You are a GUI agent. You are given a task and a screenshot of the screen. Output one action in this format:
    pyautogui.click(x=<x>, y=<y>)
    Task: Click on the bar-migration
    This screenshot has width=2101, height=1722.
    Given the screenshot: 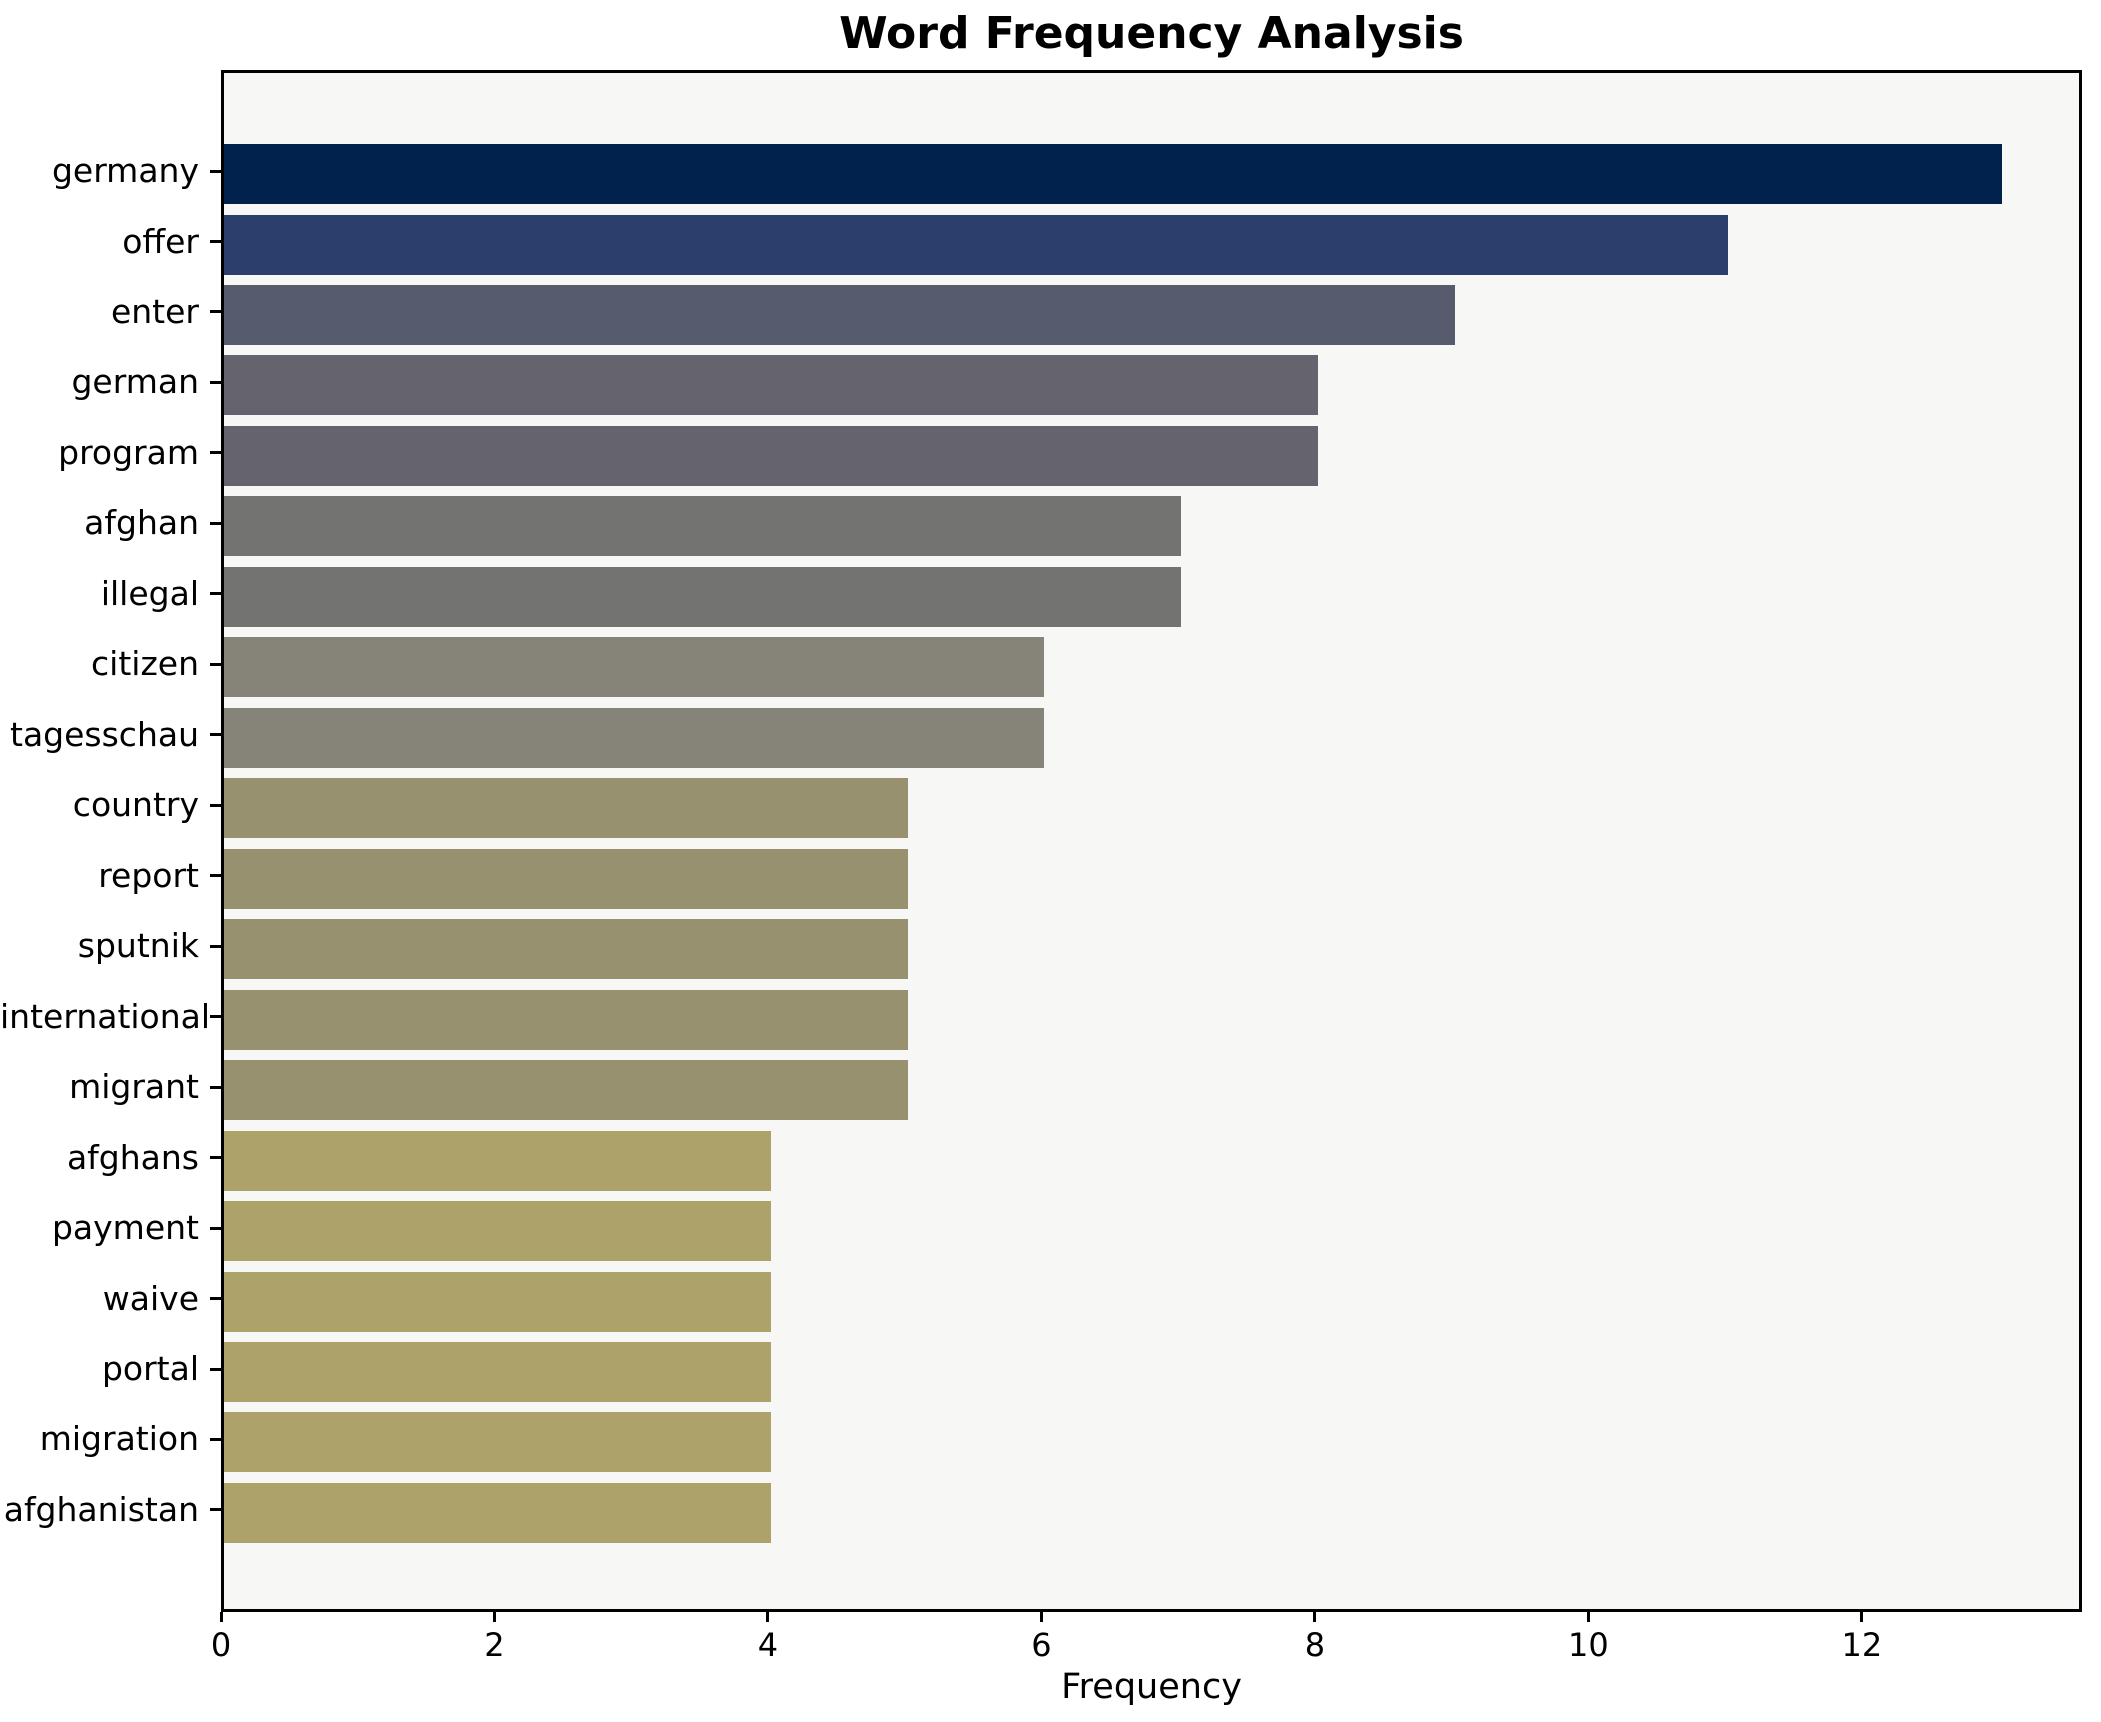 What is the action you would take?
    pyautogui.click(x=497, y=1442)
    